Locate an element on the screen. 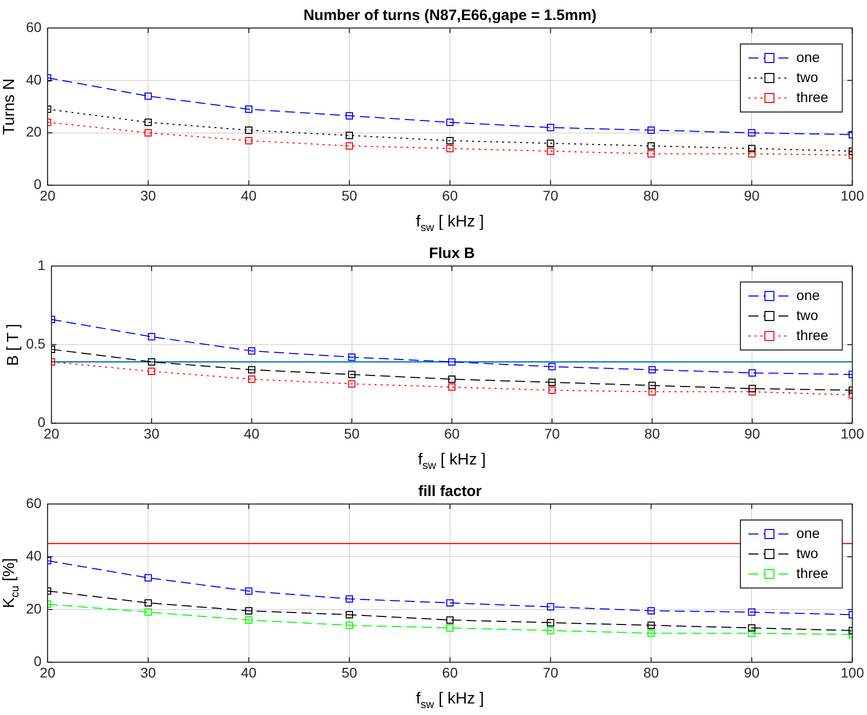 This screenshot has width=867, height=715. chart-title: Number of turns (N87,E66,gape = 1.5mm) is located at coordinates (449, 15).